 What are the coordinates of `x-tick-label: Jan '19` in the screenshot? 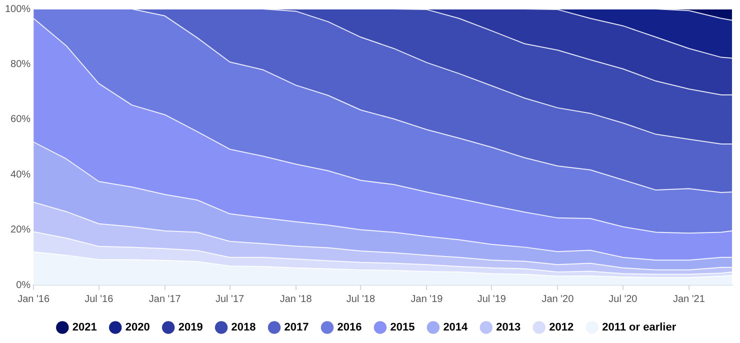 It's located at (427, 299).